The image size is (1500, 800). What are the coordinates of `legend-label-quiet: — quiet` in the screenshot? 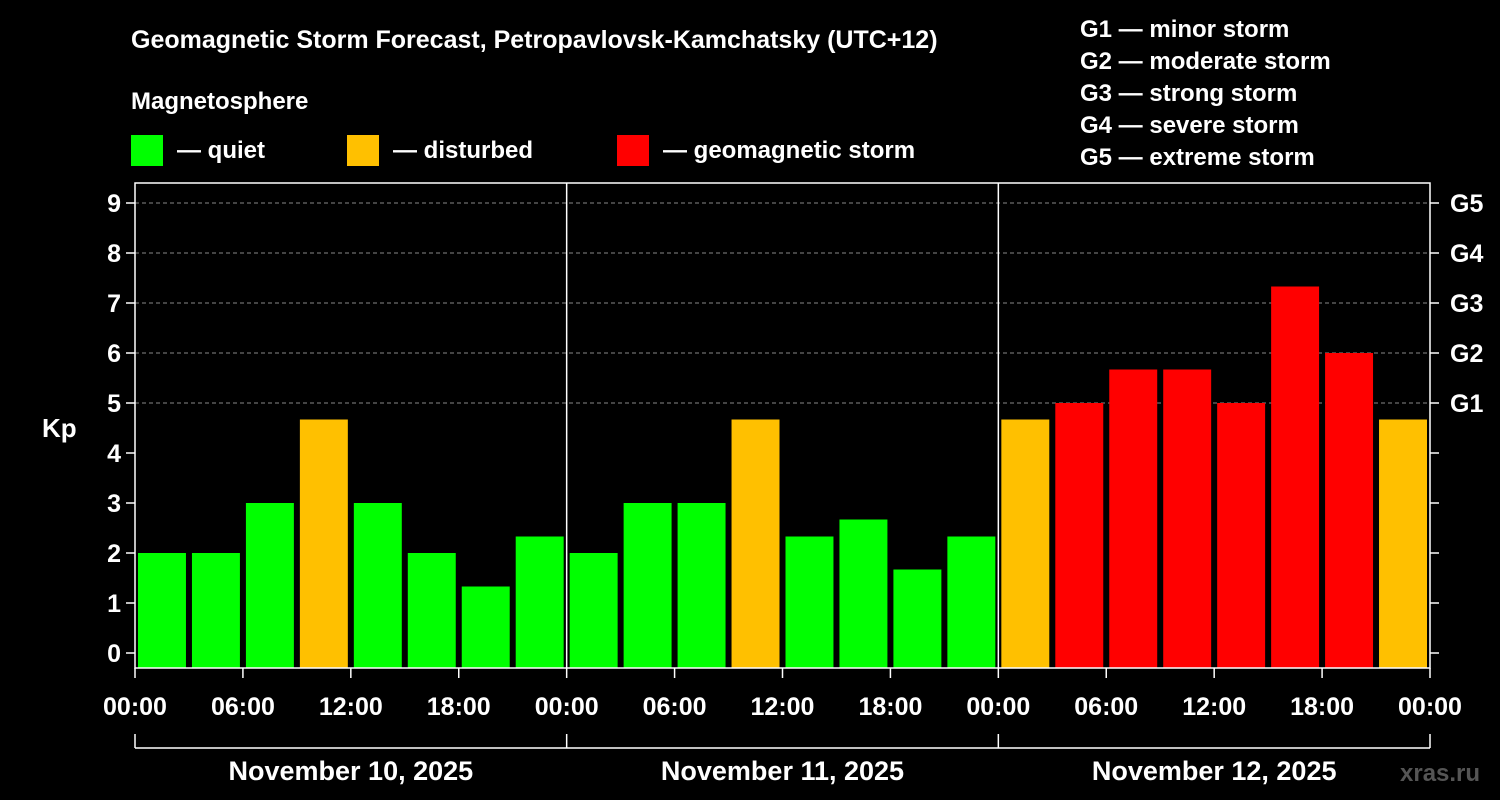 It's located at (221, 150).